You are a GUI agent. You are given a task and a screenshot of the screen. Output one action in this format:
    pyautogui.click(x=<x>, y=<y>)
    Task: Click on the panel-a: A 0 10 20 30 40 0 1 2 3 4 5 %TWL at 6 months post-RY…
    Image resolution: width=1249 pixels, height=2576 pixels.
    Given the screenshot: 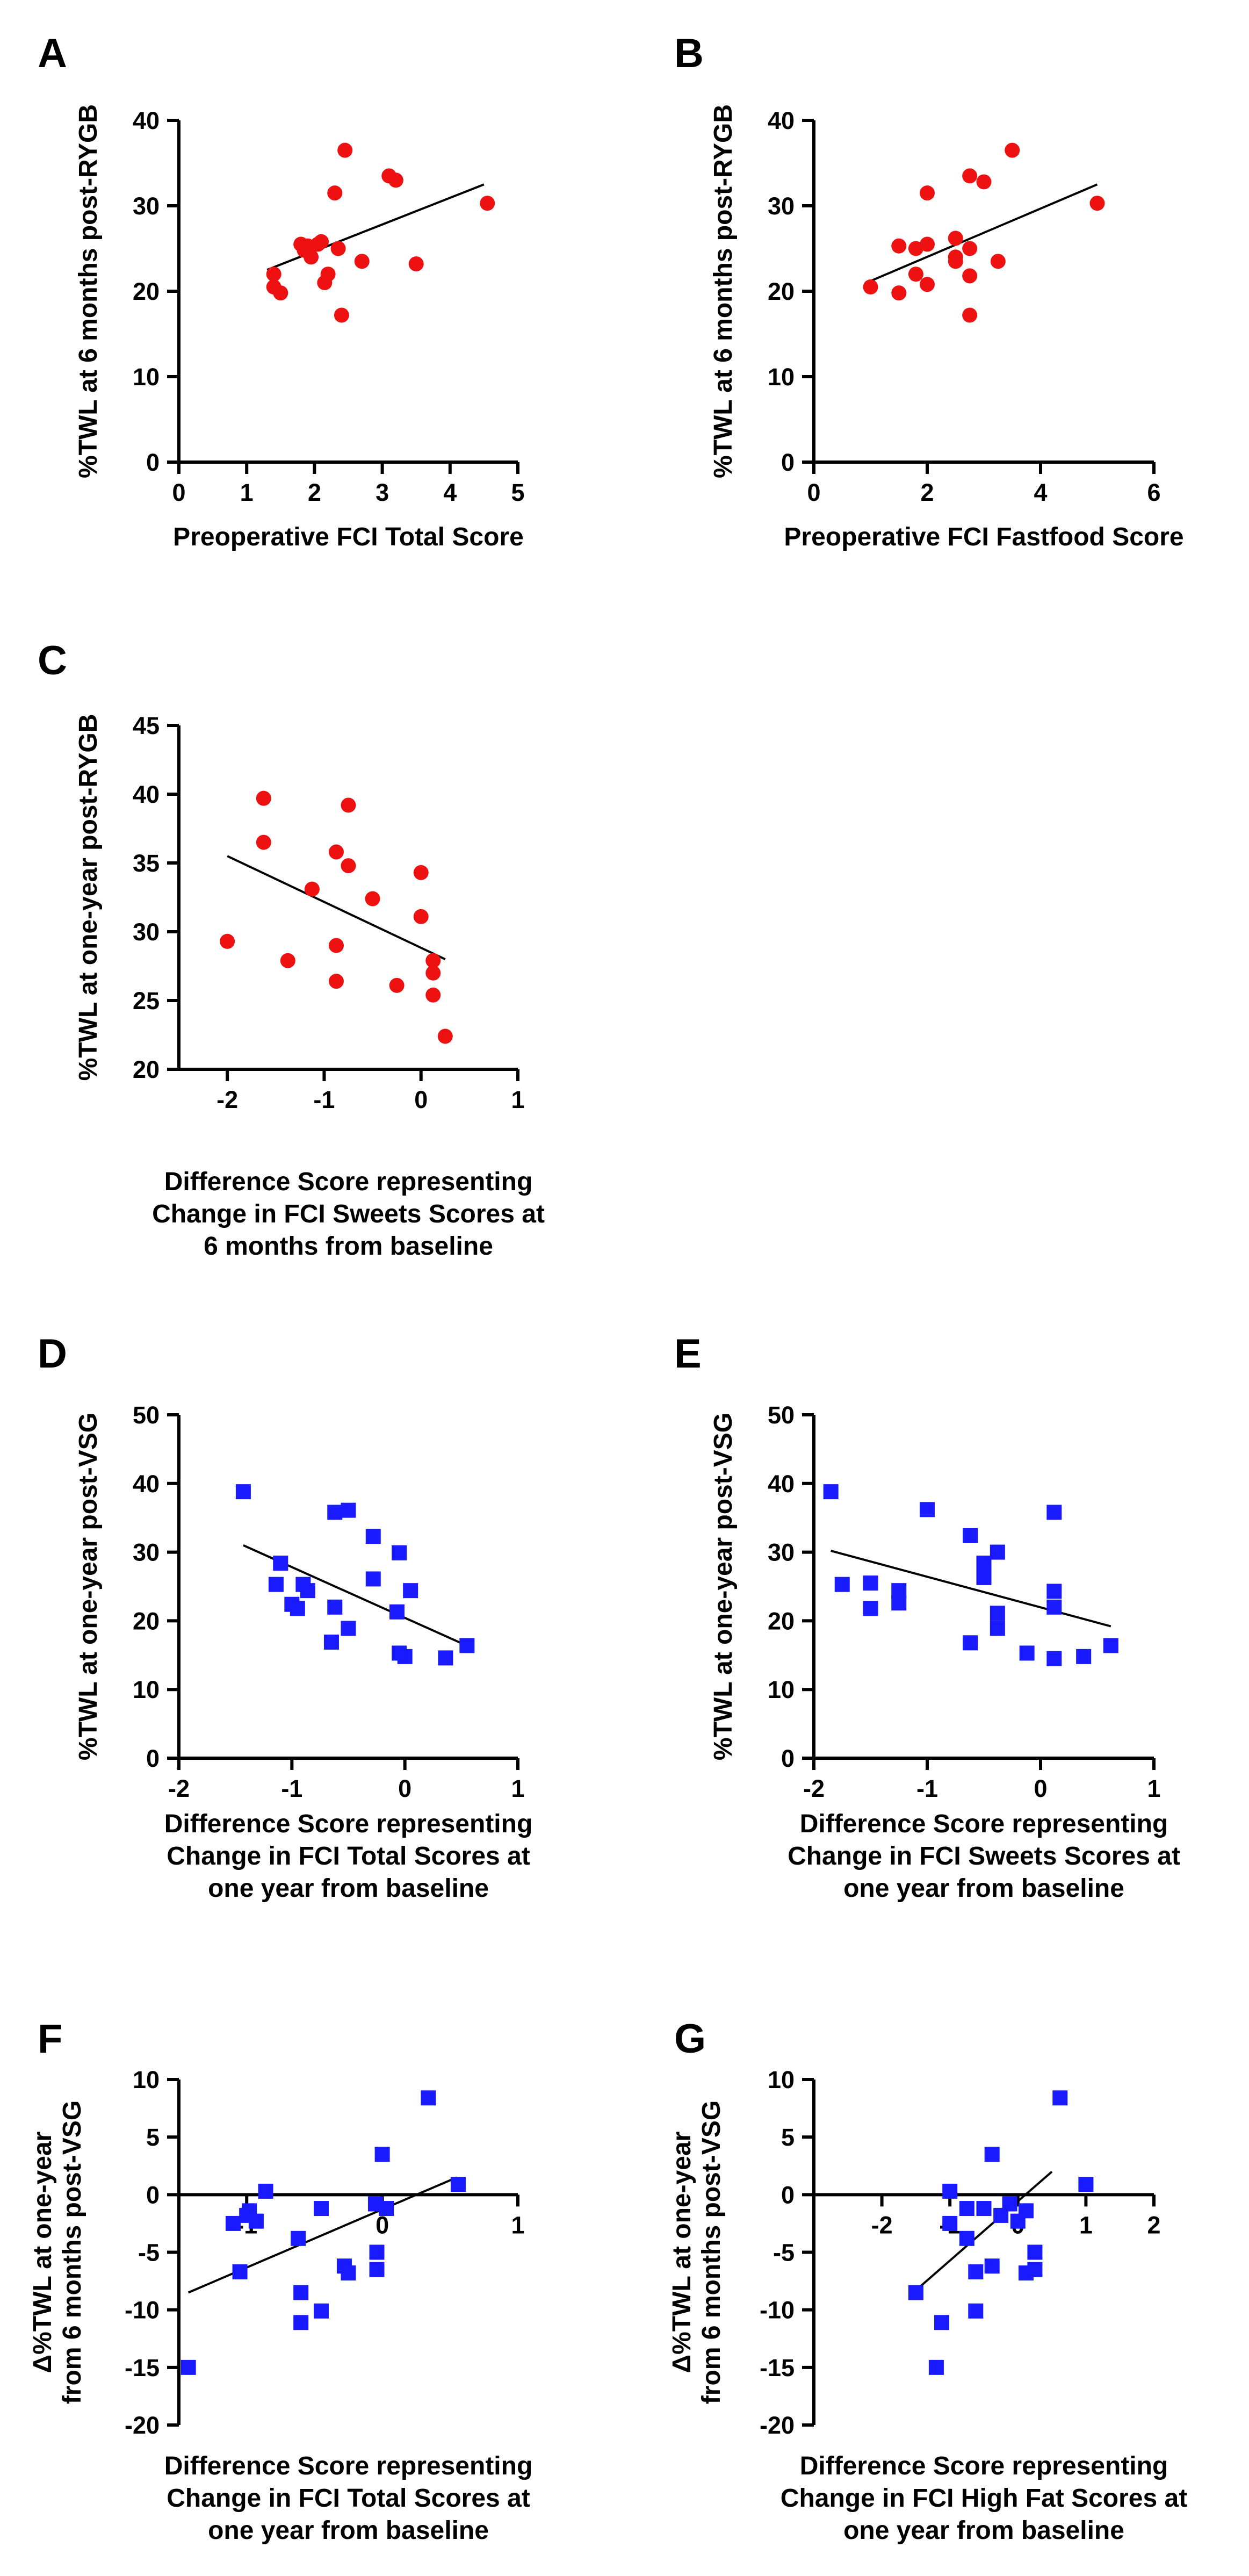 What is the action you would take?
    pyautogui.click(x=281, y=291)
    